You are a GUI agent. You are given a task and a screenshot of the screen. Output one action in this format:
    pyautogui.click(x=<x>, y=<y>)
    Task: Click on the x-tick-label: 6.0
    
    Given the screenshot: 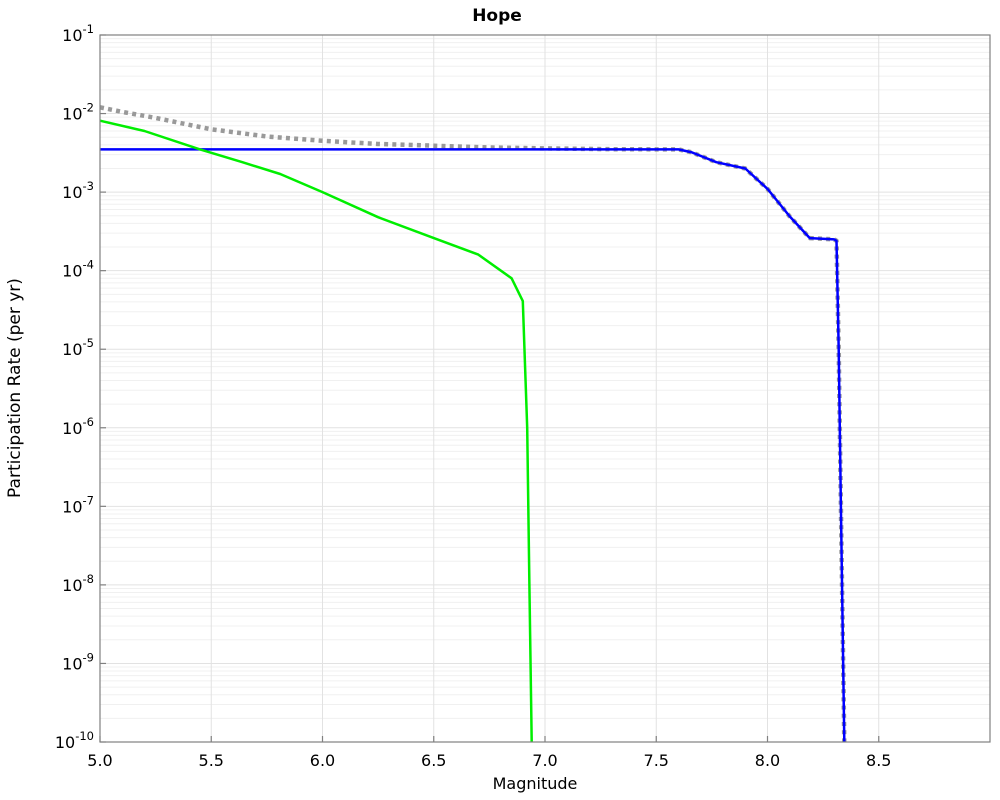 What is the action you would take?
    pyautogui.click(x=322, y=760)
    